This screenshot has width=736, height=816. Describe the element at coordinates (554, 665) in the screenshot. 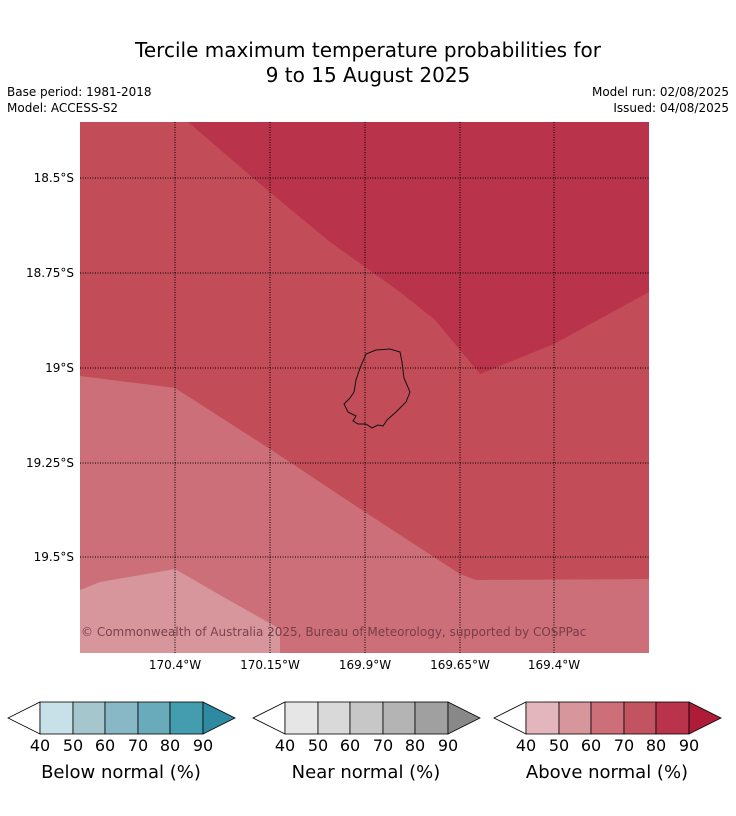

I see `lon-tick: 169.4°W` at that location.